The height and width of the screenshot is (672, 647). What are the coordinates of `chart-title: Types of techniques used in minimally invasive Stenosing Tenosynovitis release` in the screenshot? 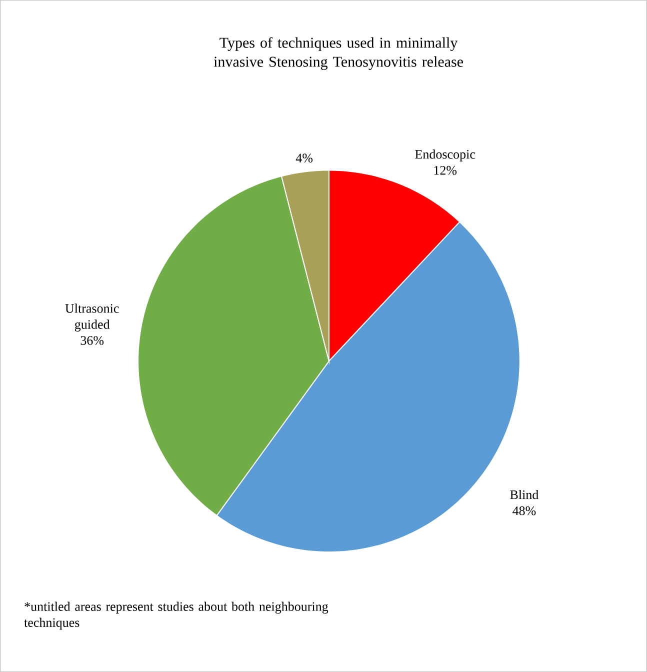 It's located at (339, 53).